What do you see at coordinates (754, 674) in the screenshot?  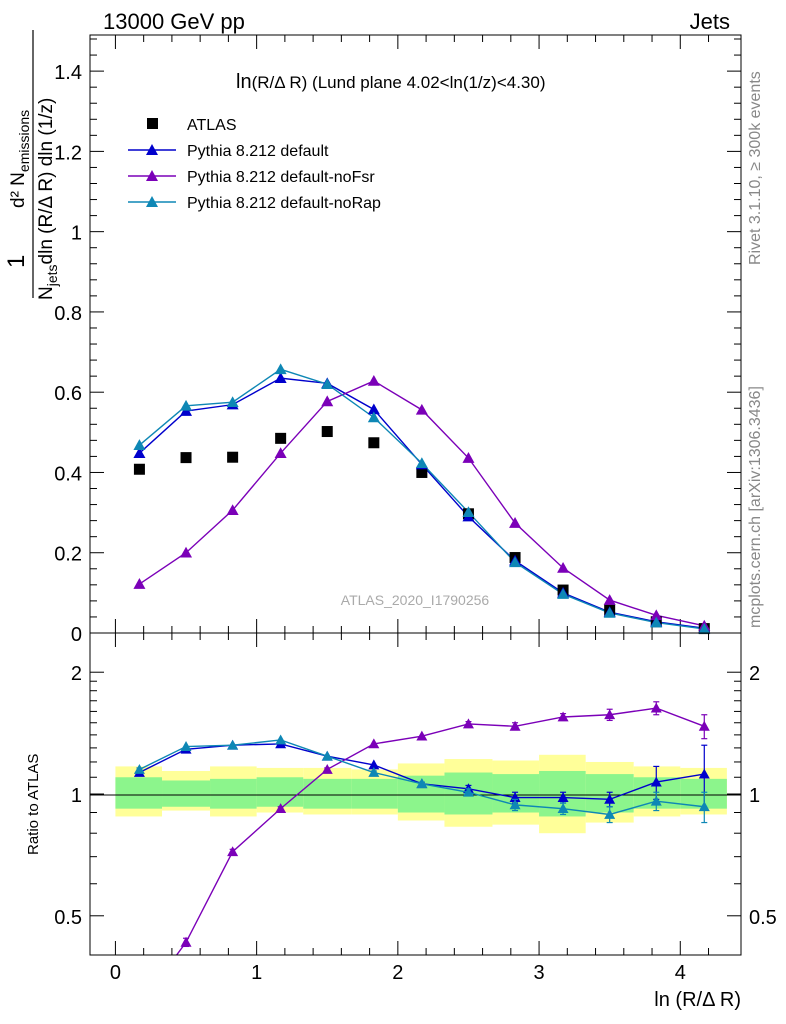 I see `ratio-ytick-label-right: 2` at bounding box center [754, 674].